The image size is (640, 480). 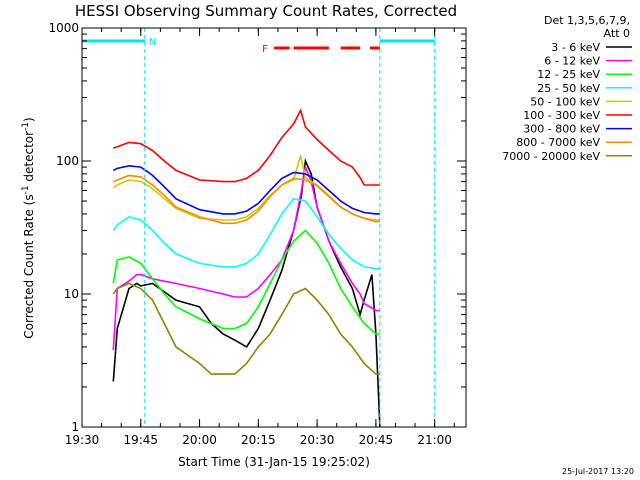 I want to click on legend-label-4: 50 - 100 keV, so click(x=565, y=101).